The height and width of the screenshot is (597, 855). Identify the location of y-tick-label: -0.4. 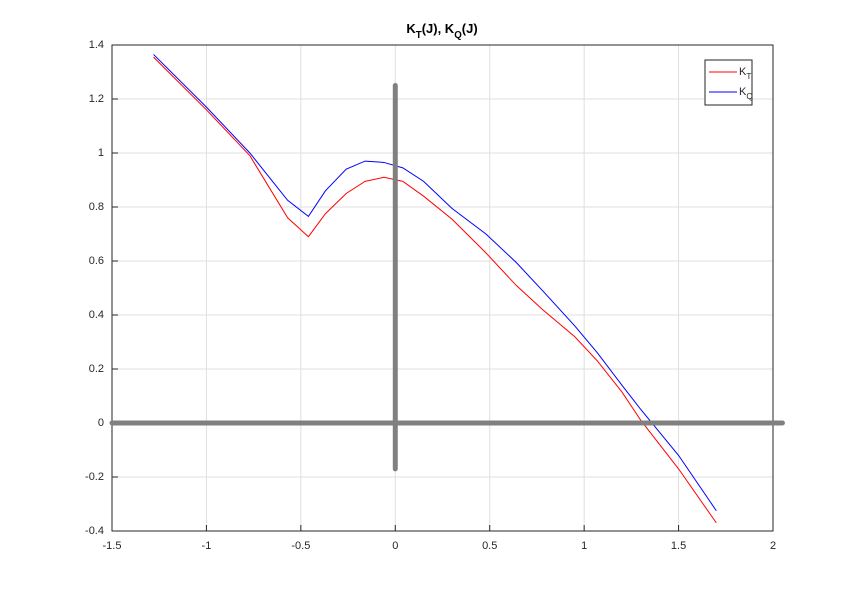
(94, 531).